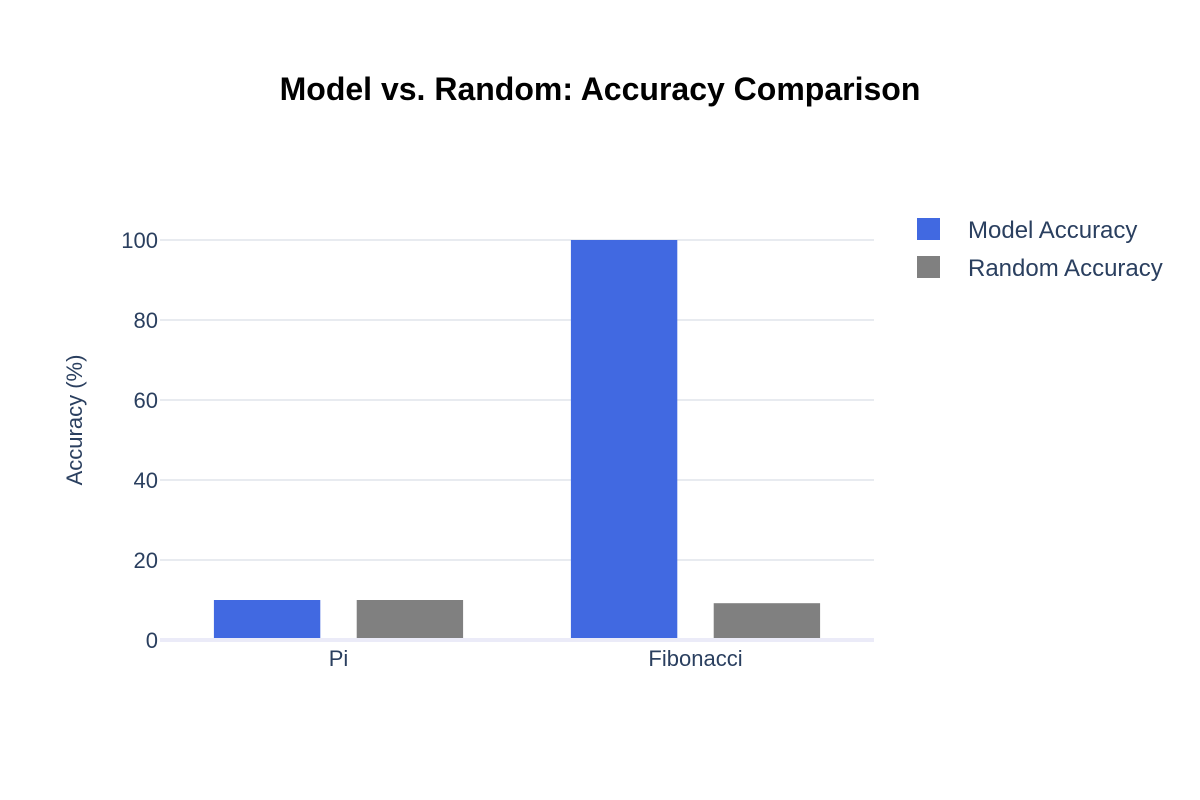 Image resolution: width=1200 pixels, height=800 pixels. What do you see at coordinates (146, 480) in the screenshot?
I see `y-tick-label: 40` at bounding box center [146, 480].